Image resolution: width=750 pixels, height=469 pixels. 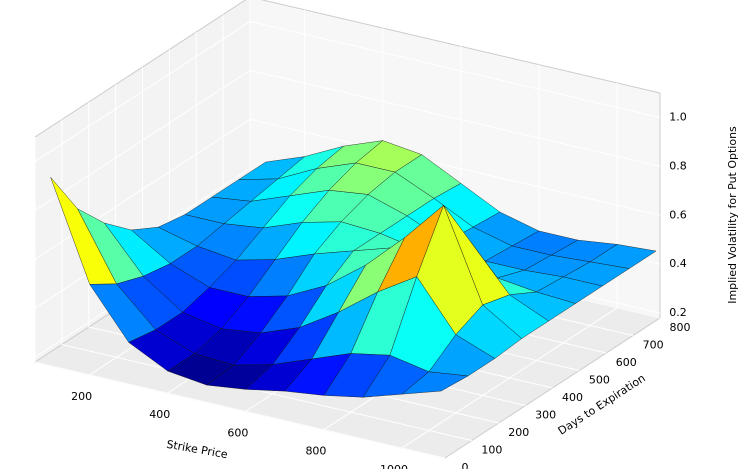 What do you see at coordinates (732, 215) in the screenshot?
I see `z-axis-label: Implied Volatility for Put Options` at bounding box center [732, 215].